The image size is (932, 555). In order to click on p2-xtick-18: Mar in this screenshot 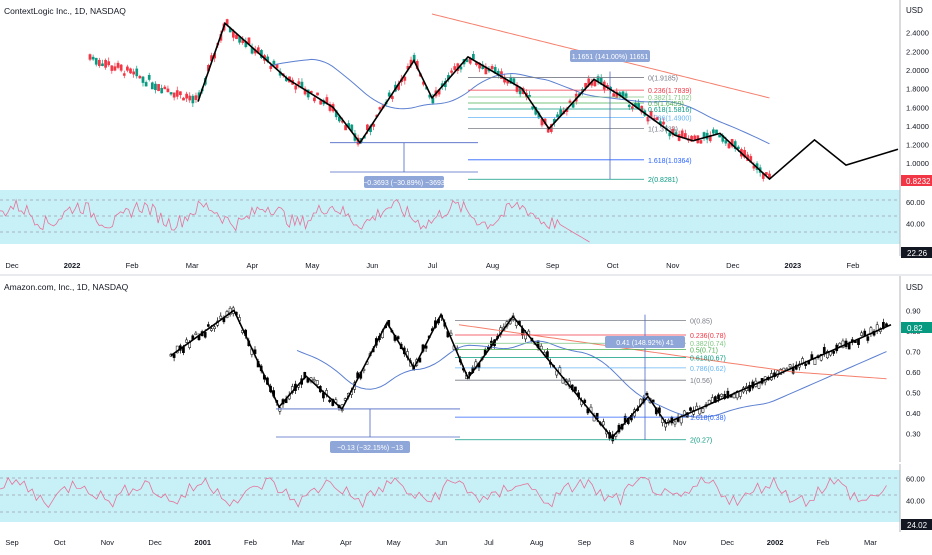, I will do `click(870, 542)`.